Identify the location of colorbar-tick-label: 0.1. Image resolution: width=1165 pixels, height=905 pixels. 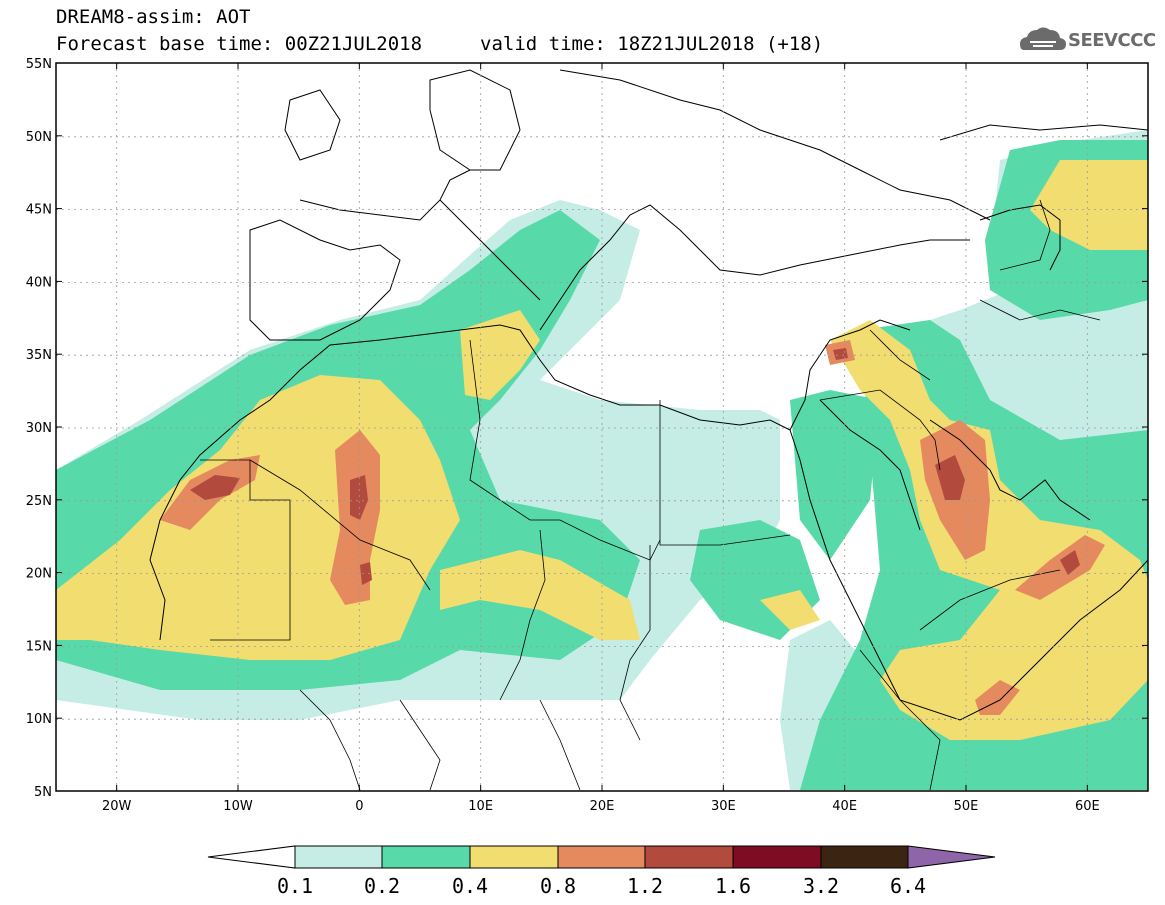
(295, 886).